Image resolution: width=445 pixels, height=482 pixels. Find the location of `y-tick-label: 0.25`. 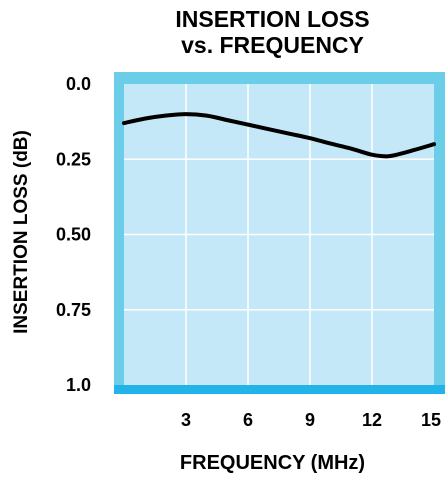

y-tick-label: 0.25 is located at coordinates (73, 159).